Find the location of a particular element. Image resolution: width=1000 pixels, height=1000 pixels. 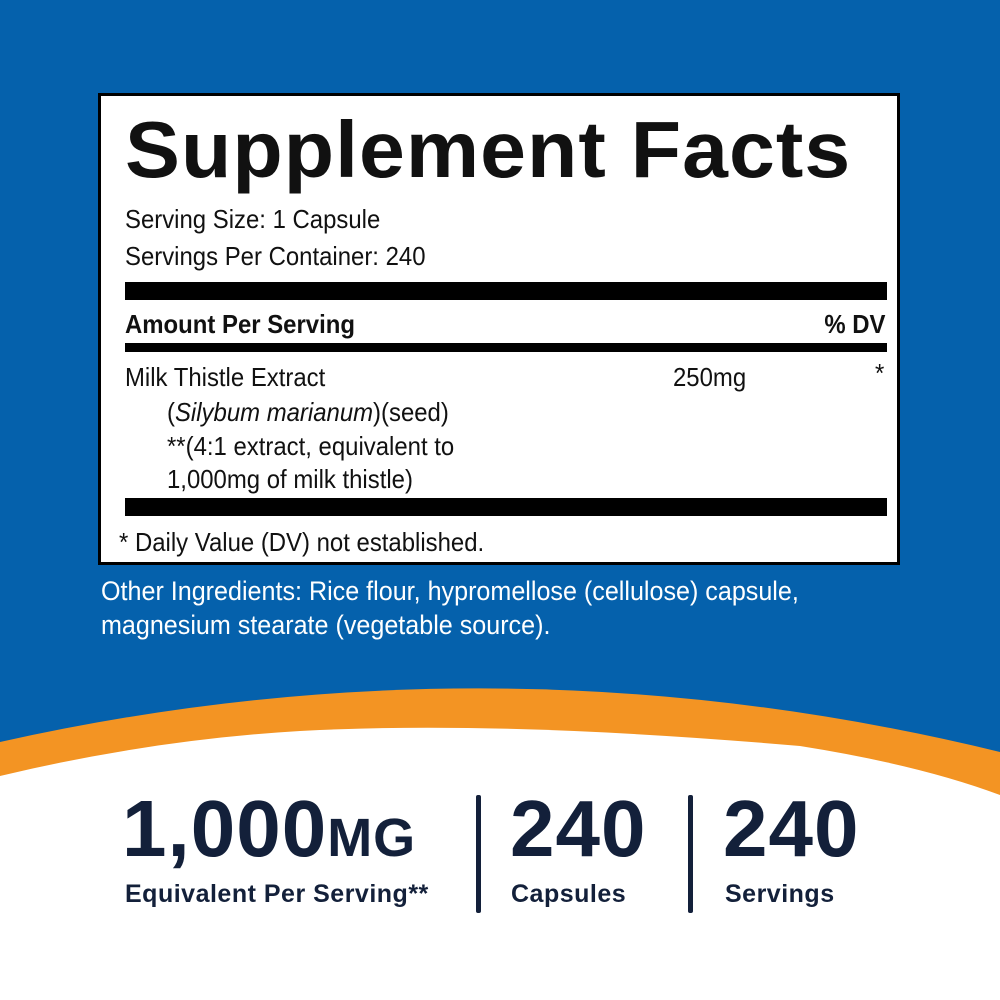

stat-capsules-value: 240 is located at coordinates (578, 828).